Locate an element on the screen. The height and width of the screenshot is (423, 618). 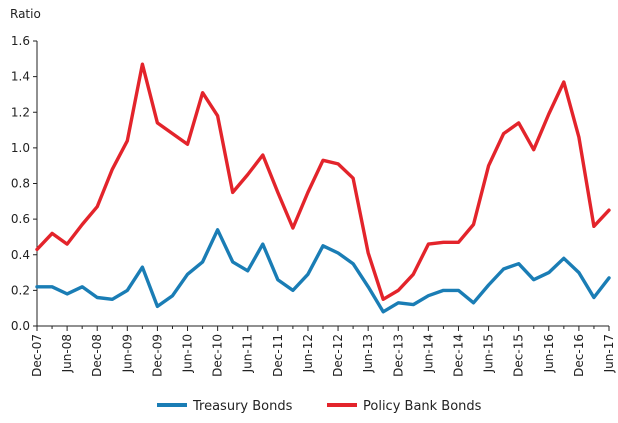
x-tick-label: Dec-12 is located at coordinates (338, 355).